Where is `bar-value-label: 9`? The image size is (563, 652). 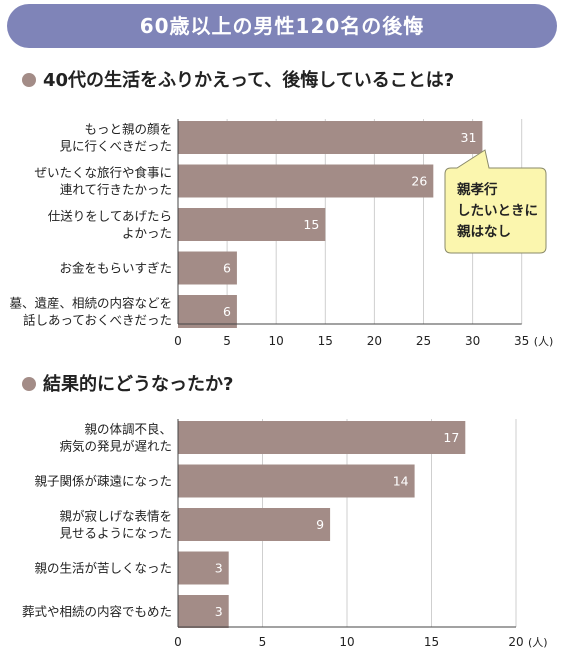
bar-value-label: 9 is located at coordinates (320, 524).